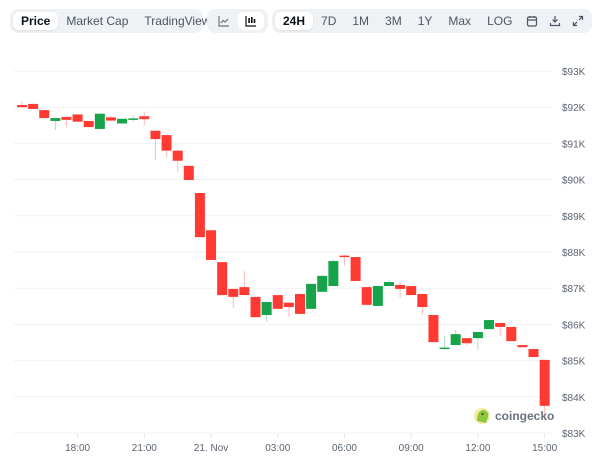  Describe the element at coordinates (544, 448) in the screenshot. I see `x-tick-label: 15:00` at that location.